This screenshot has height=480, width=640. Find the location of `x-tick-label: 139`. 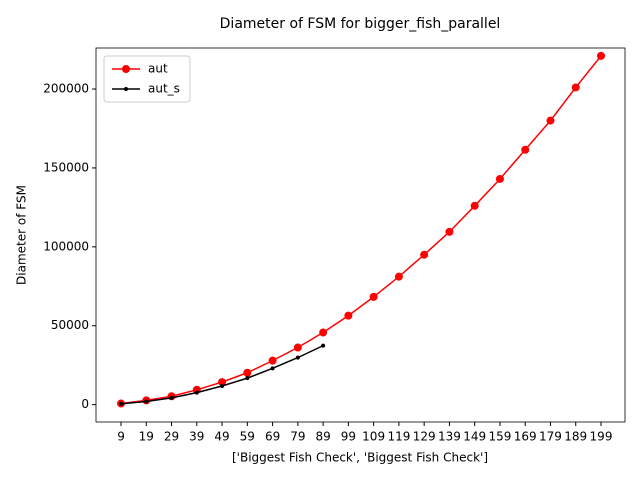

x-tick-label: 139 is located at coordinates (449, 437).